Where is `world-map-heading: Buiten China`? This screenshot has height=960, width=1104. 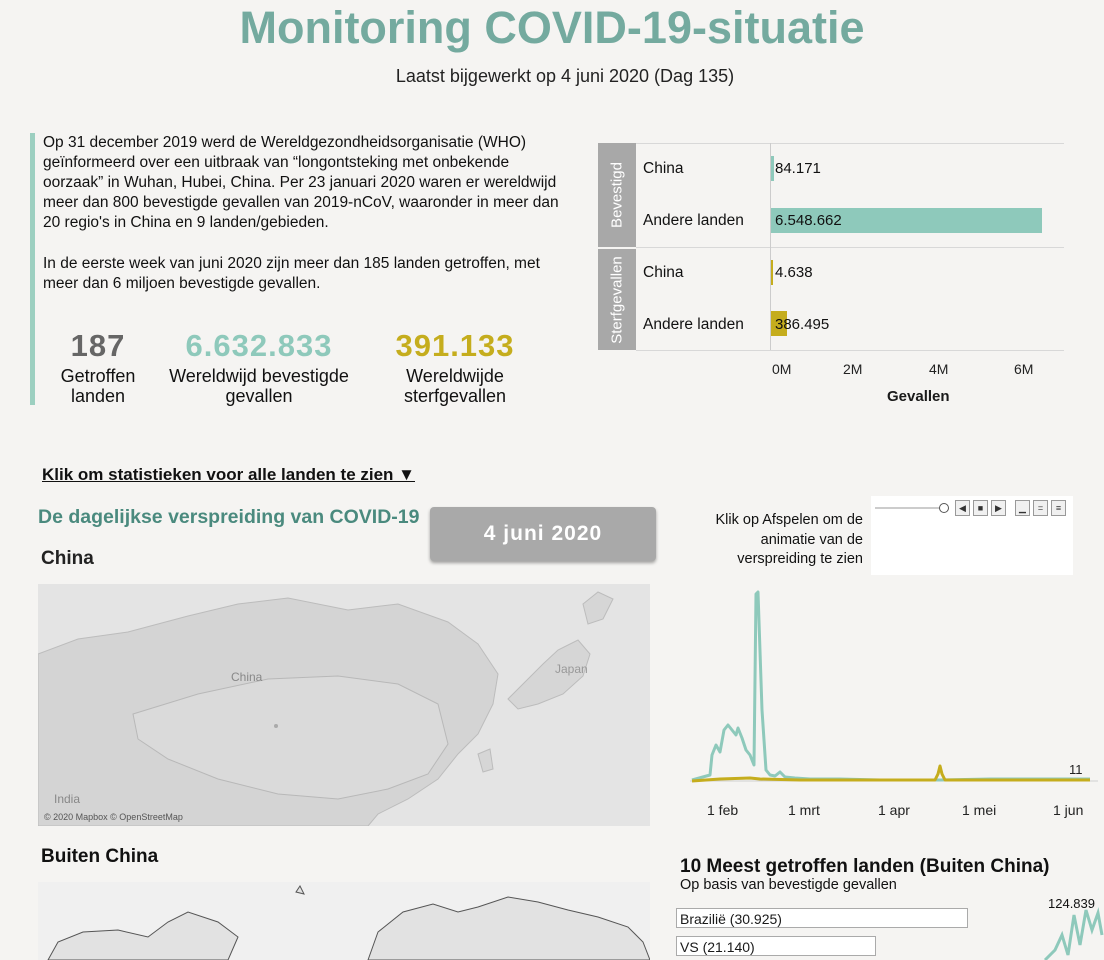 world-map-heading: Buiten China is located at coordinates (100, 856).